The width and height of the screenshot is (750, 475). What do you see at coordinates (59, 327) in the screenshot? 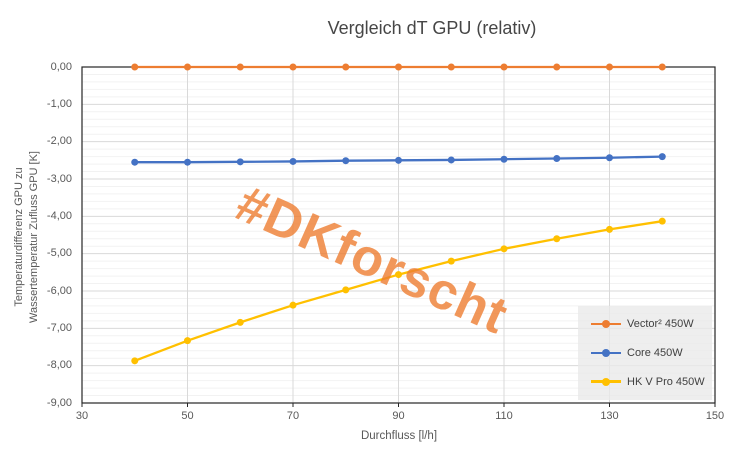
I see `y-tick-label: -7,00` at bounding box center [59, 327].